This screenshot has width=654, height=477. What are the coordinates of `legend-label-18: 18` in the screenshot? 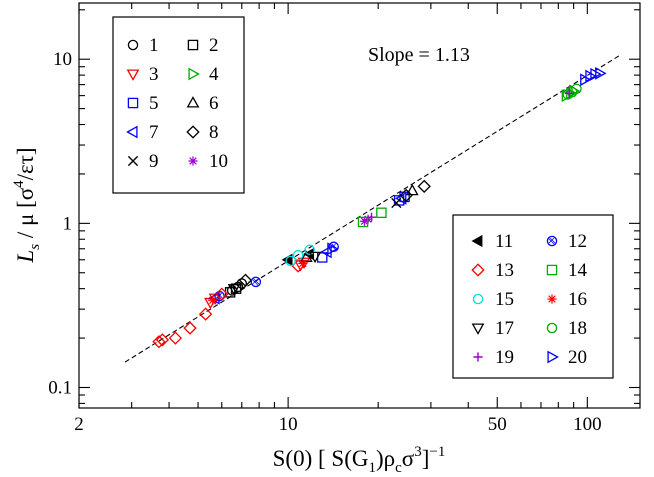 It's located at (577, 328).